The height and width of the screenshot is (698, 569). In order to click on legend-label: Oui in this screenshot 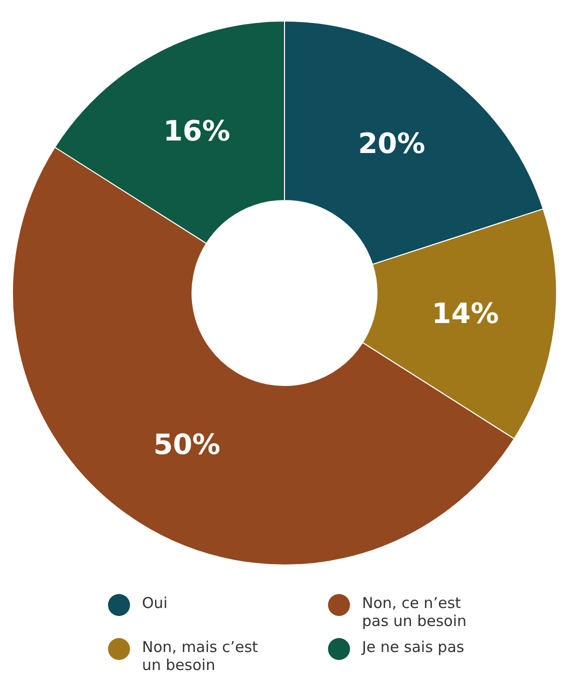, I will do `click(155, 603)`.